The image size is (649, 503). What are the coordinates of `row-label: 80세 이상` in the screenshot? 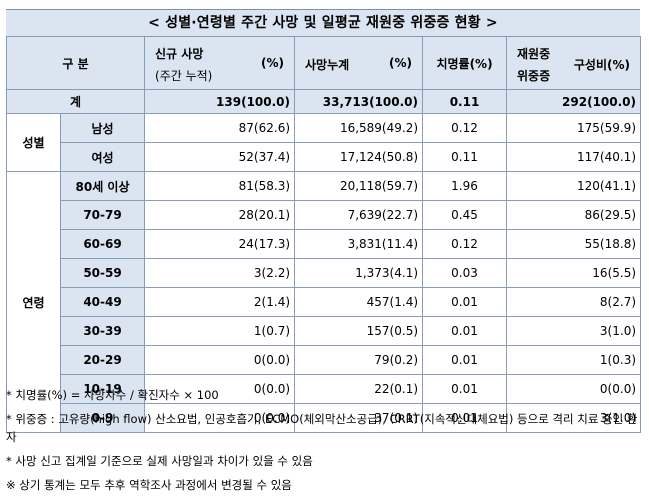 It's located at (102, 186).